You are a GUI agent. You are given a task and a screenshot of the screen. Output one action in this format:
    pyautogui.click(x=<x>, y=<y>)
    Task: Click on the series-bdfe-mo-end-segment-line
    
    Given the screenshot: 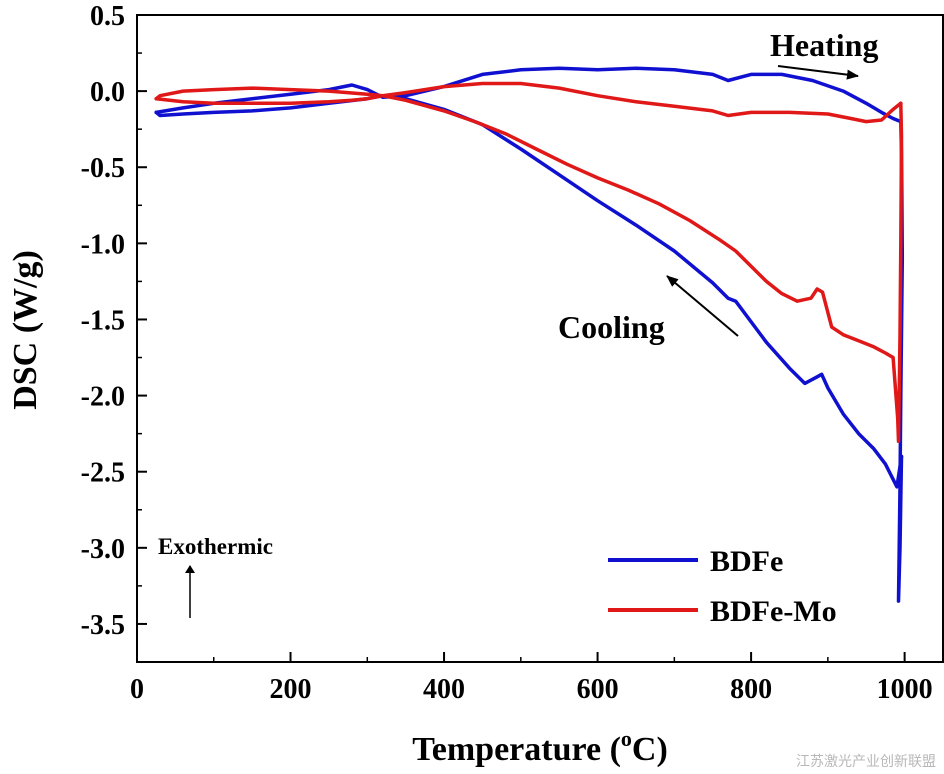 What is the action you would take?
    pyautogui.click(x=899, y=272)
    